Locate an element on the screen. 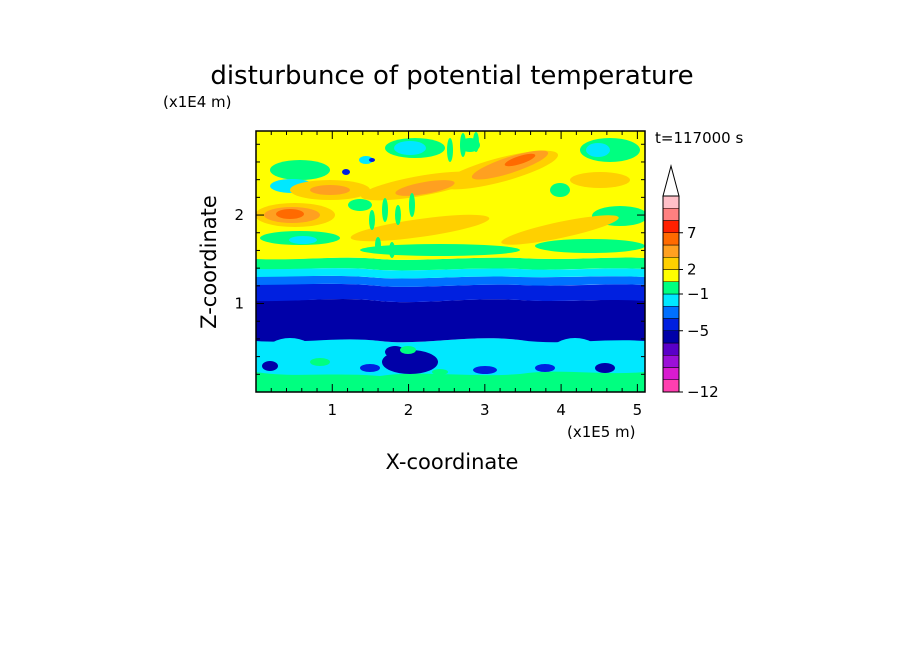  y-unit-label: (x1E4 m) is located at coordinates (197, 102).